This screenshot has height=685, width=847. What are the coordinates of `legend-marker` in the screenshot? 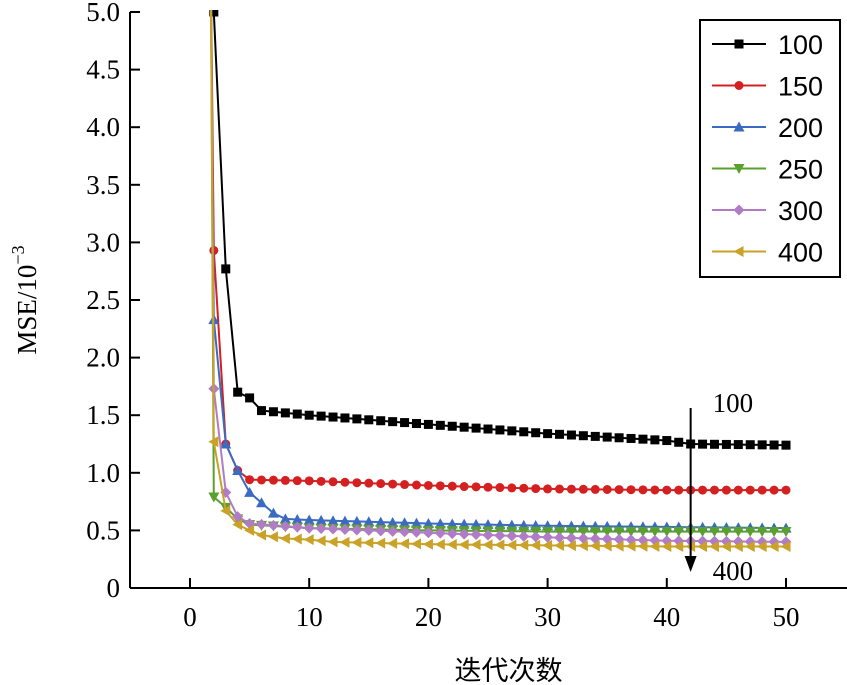 It's located at (739, 210).